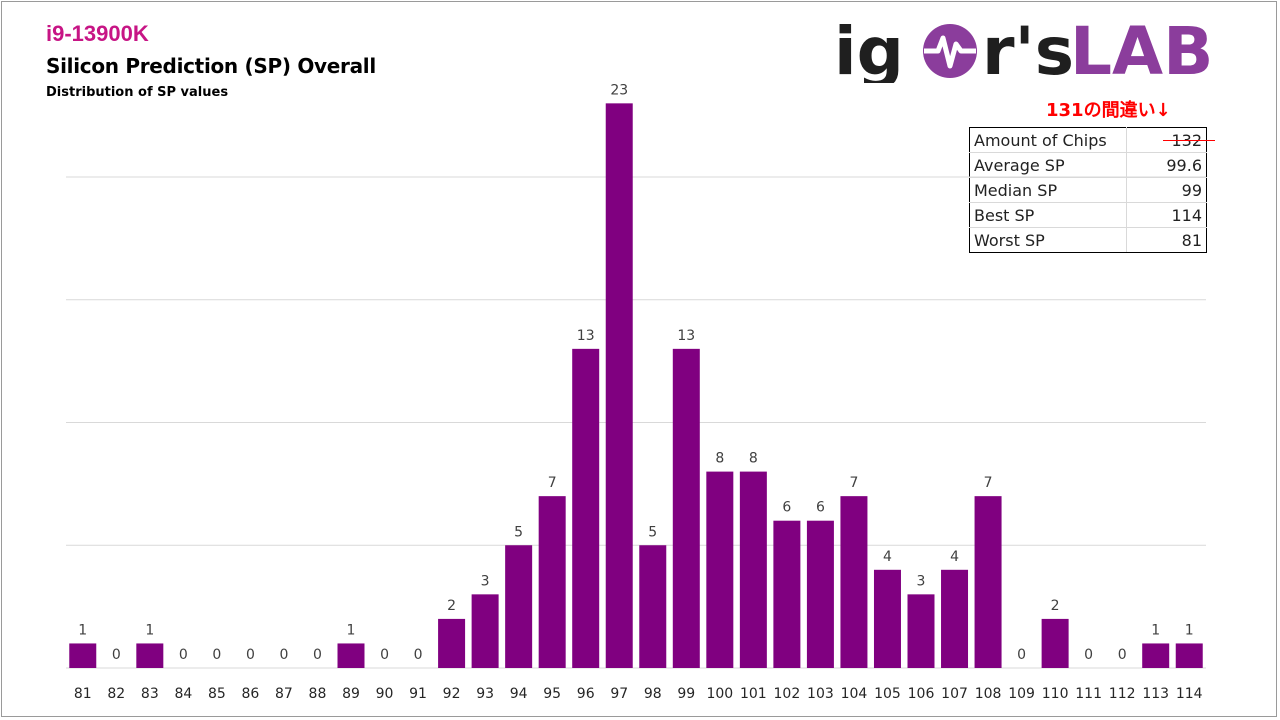  I want to click on x-tick-label: 102, so click(787, 694).